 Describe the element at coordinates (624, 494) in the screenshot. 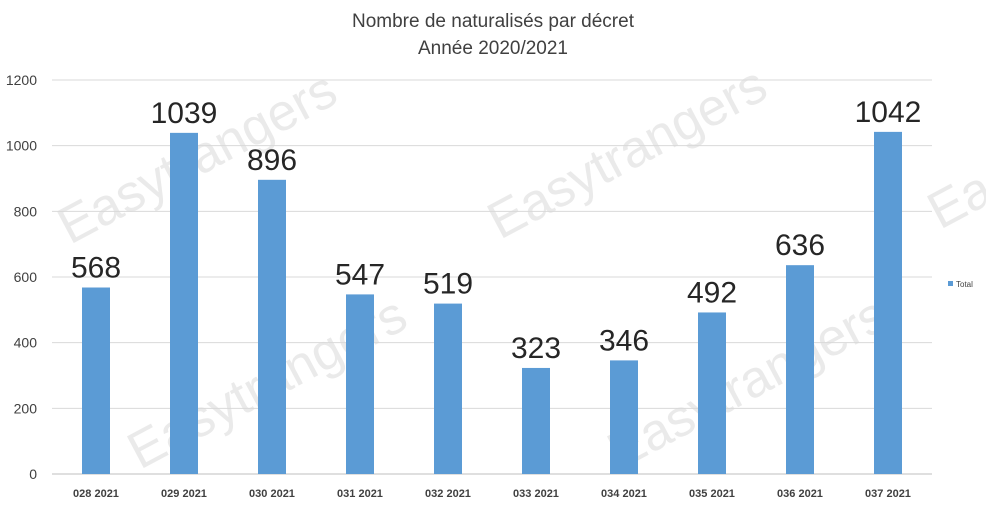

I see `x-tick-label: 034 2021` at that location.